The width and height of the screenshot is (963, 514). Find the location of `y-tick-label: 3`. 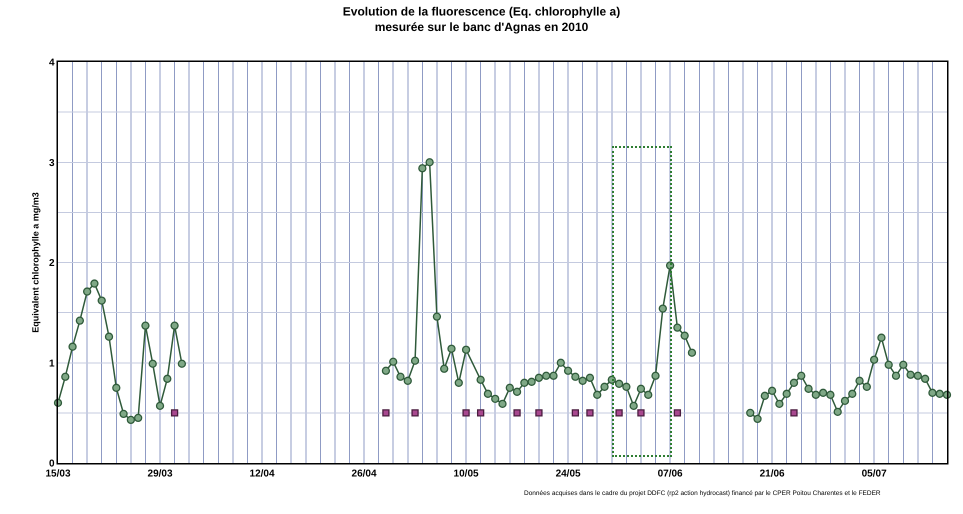

y-tick-label: 3 is located at coordinates (51, 163).